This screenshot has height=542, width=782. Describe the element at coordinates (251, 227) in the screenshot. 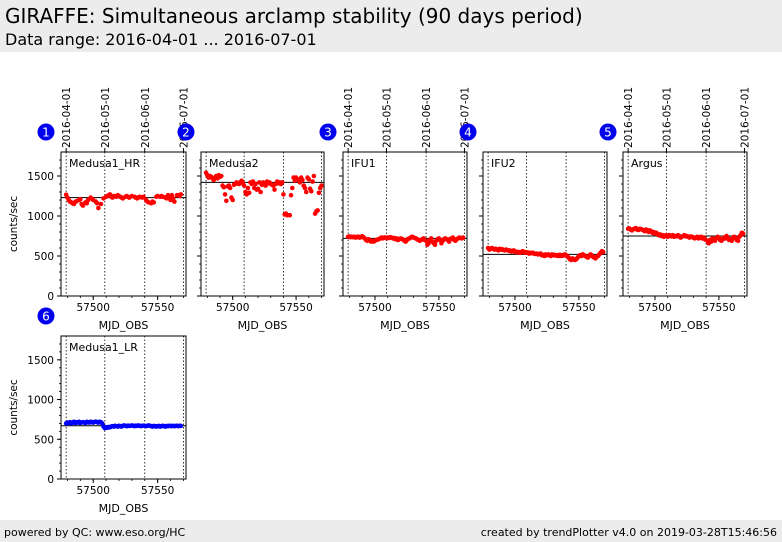

I see `chart-panel-2: 57500 57550 MJD_OBS Medusa2 2` at that location.